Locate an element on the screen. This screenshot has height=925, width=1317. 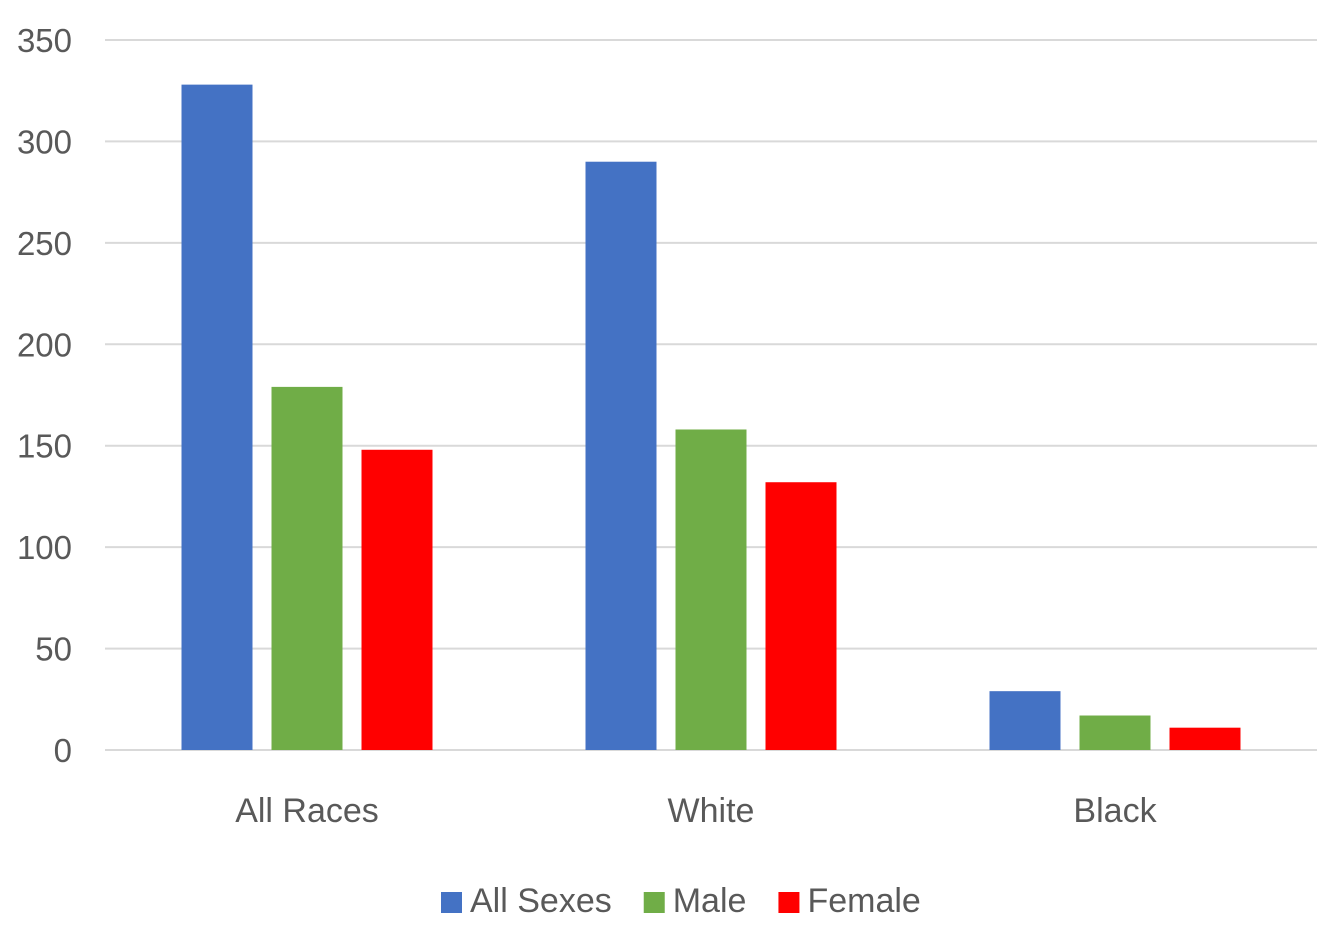
bar-male-all-races is located at coordinates (307, 568).